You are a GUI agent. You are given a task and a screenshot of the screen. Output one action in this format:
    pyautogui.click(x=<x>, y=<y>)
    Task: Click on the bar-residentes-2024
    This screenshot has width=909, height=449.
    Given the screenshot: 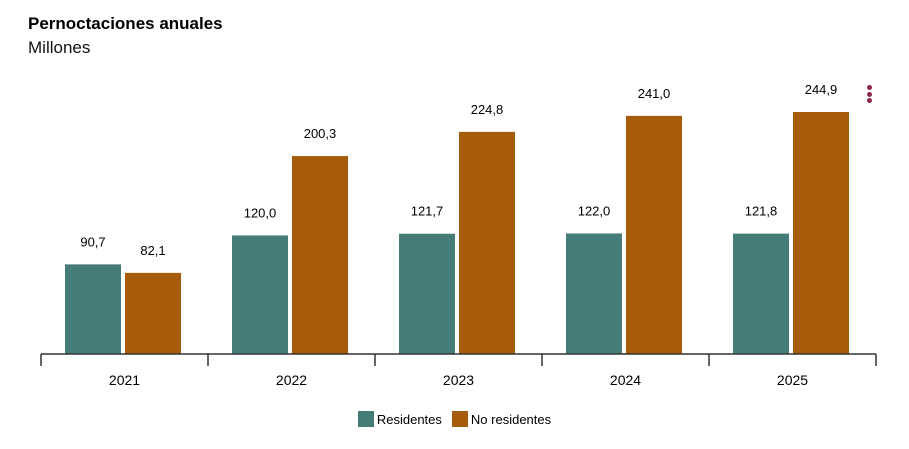 What is the action you would take?
    pyautogui.click(x=594, y=293)
    